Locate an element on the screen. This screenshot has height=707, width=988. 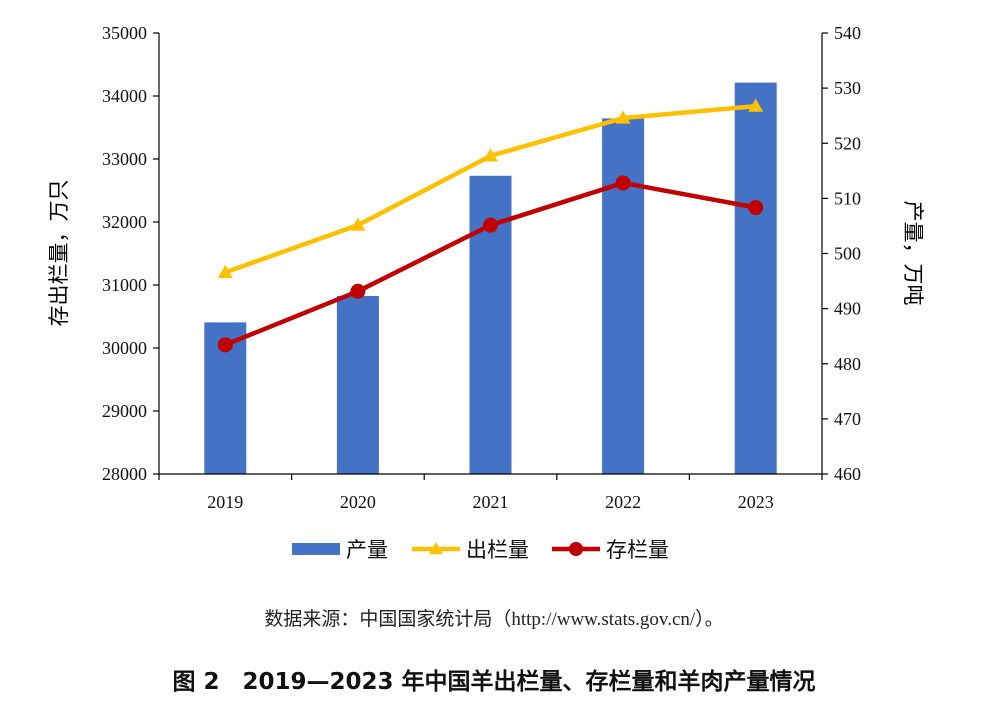
y-left-tick-label: 28000 is located at coordinates (124, 474).